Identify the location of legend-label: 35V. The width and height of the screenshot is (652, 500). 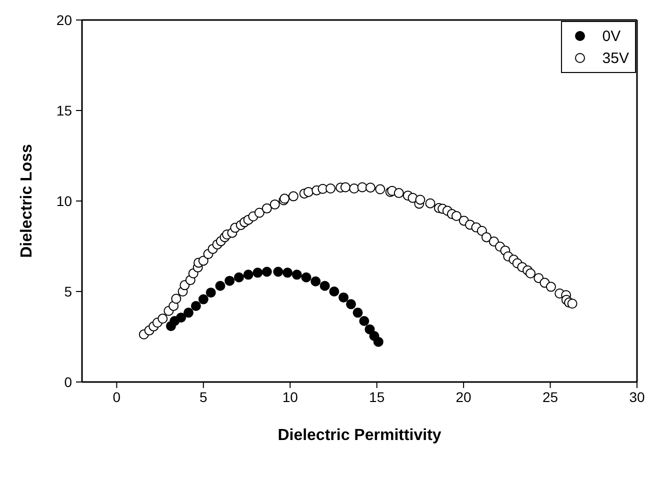
(615, 58).